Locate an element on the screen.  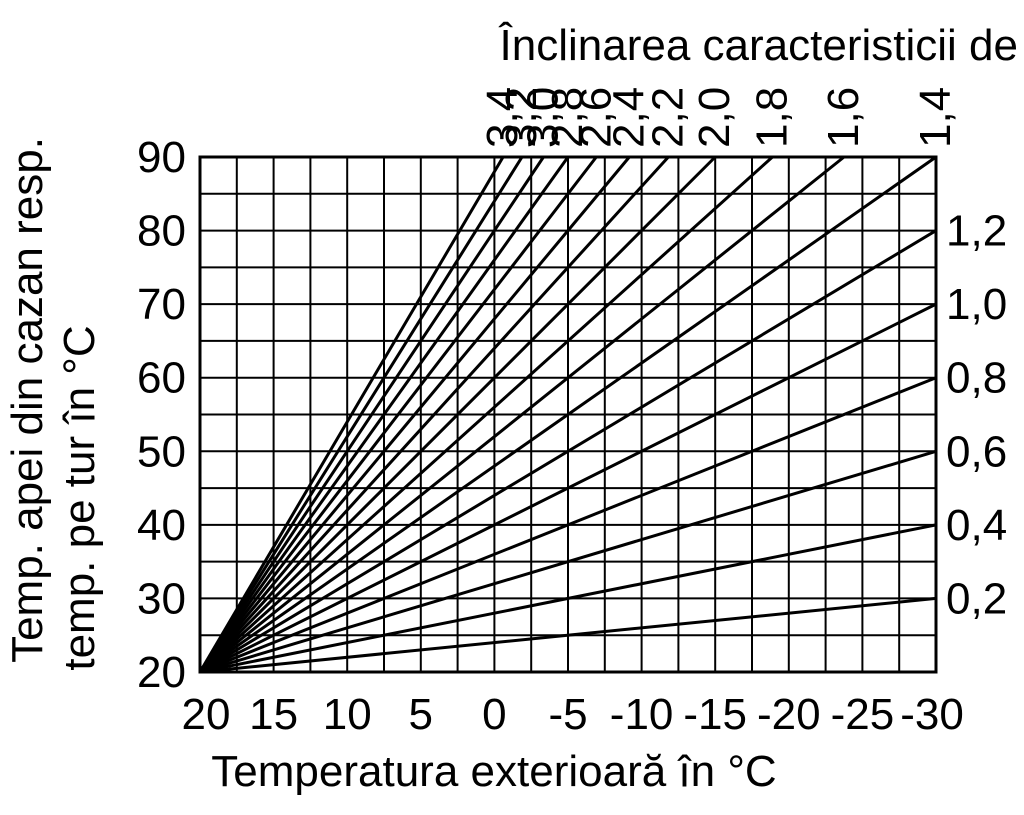
y-tick-labels: 20 30 40 50 60 70 80 90 is located at coordinates (161, 415).